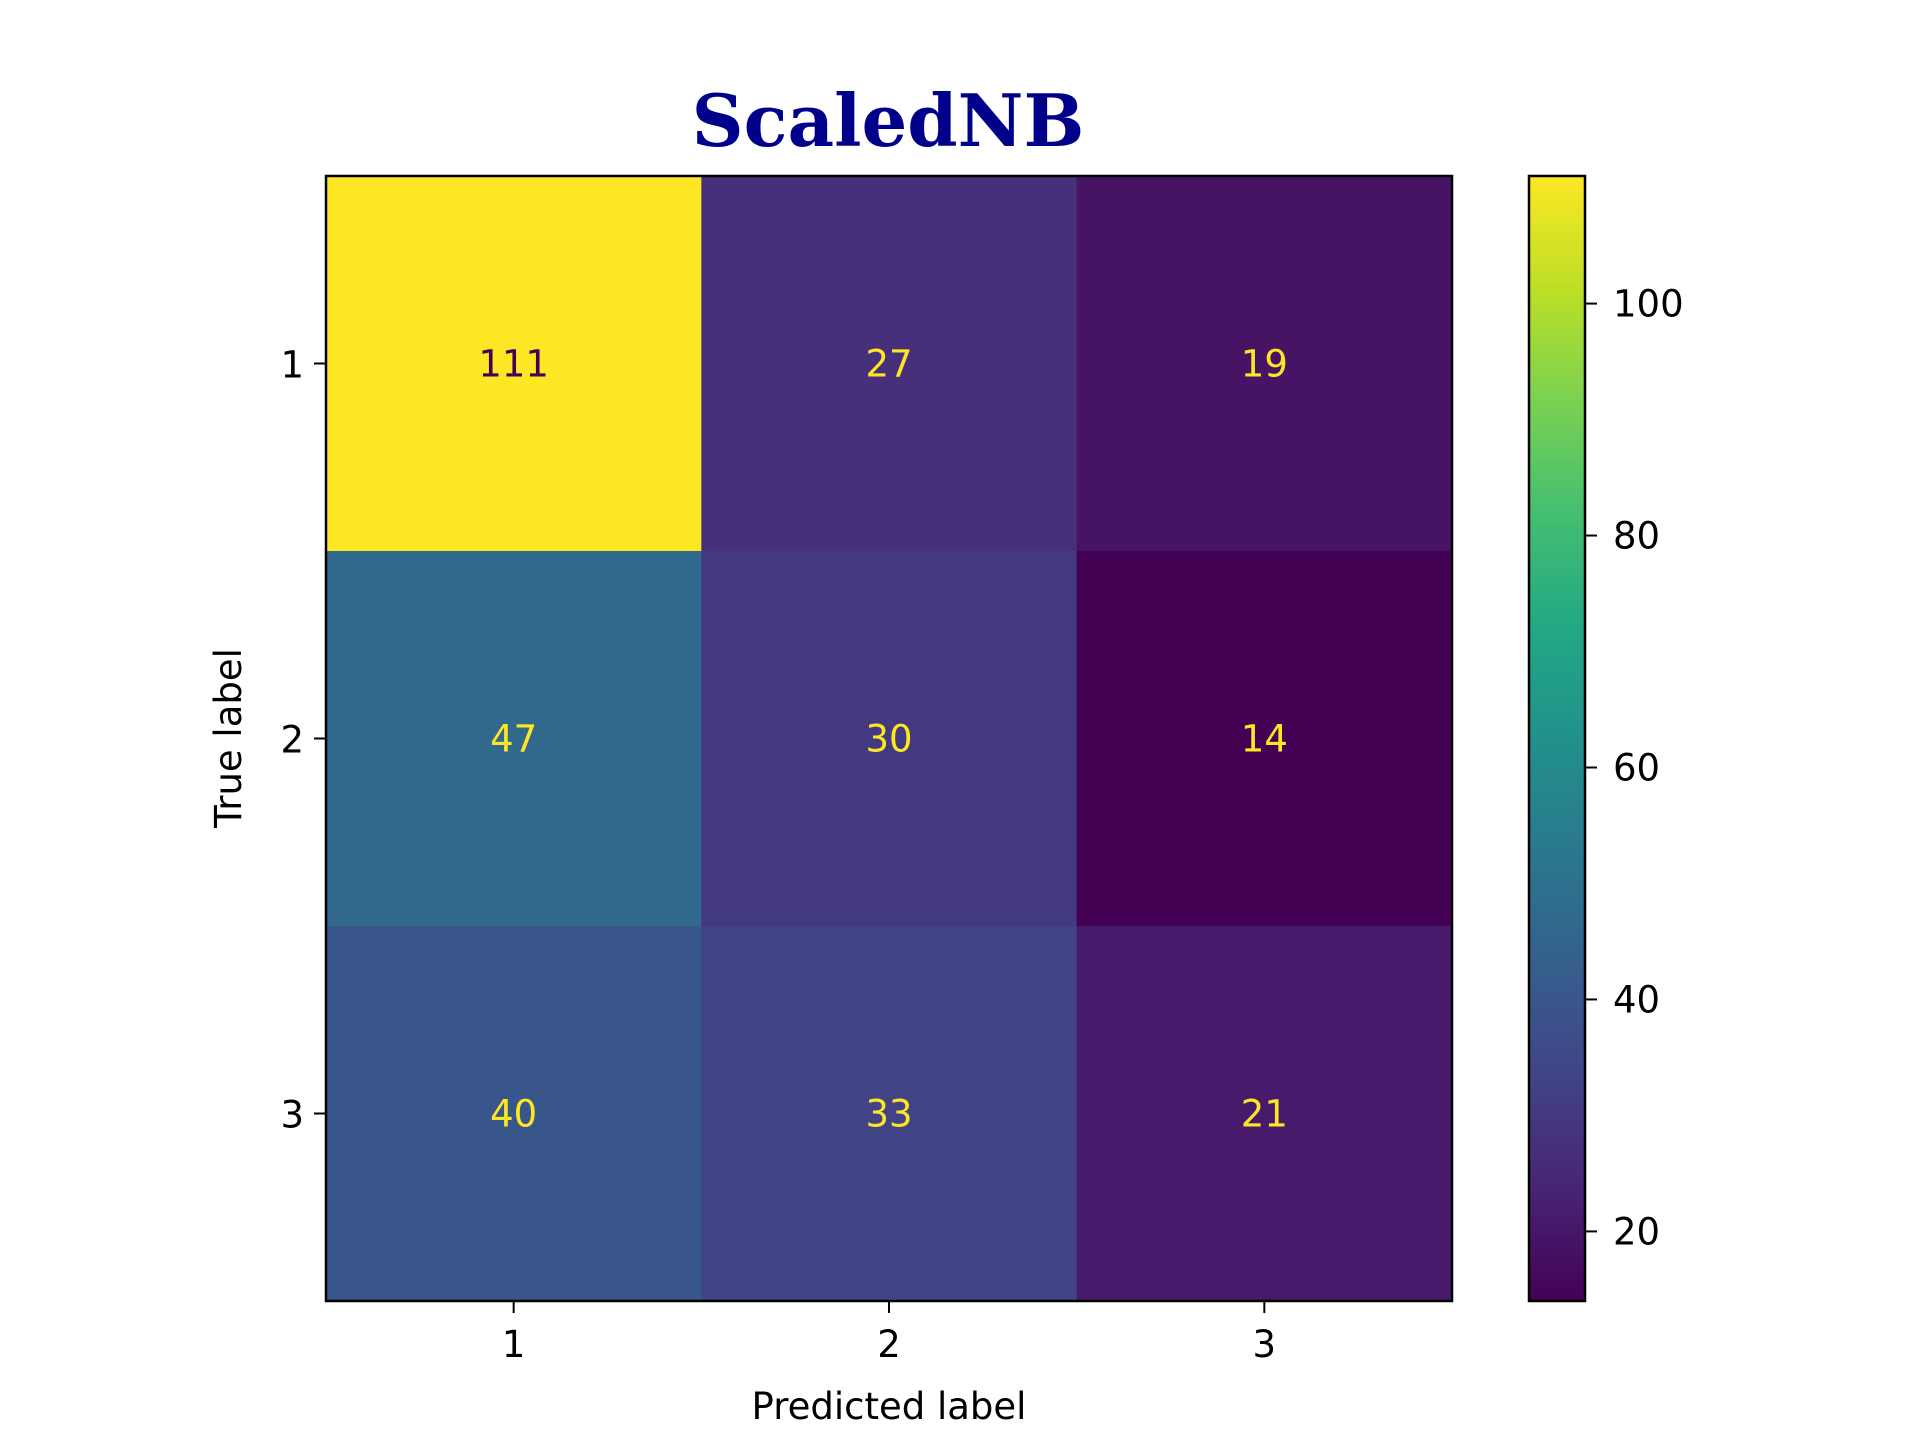 The height and width of the screenshot is (1440, 1920). I want to click on y-tick-label: 2, so click(292, 740).